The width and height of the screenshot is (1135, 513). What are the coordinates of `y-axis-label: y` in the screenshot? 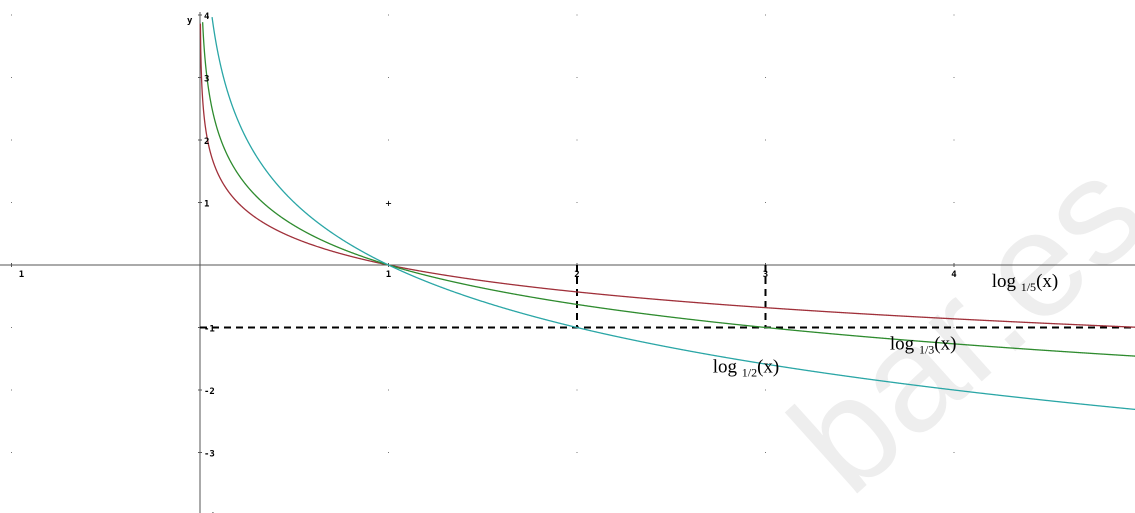 It's located at (190, 21).